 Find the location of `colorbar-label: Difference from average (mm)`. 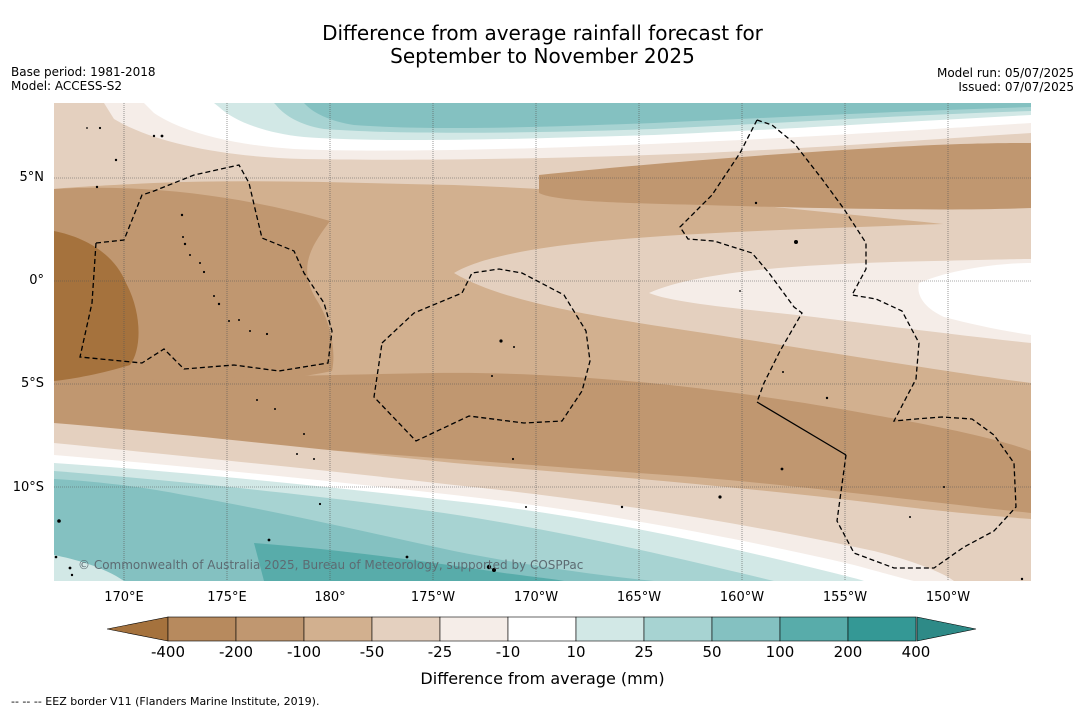

colorbar-label: Difference from average (mm) is located at coordinates (542, 678).